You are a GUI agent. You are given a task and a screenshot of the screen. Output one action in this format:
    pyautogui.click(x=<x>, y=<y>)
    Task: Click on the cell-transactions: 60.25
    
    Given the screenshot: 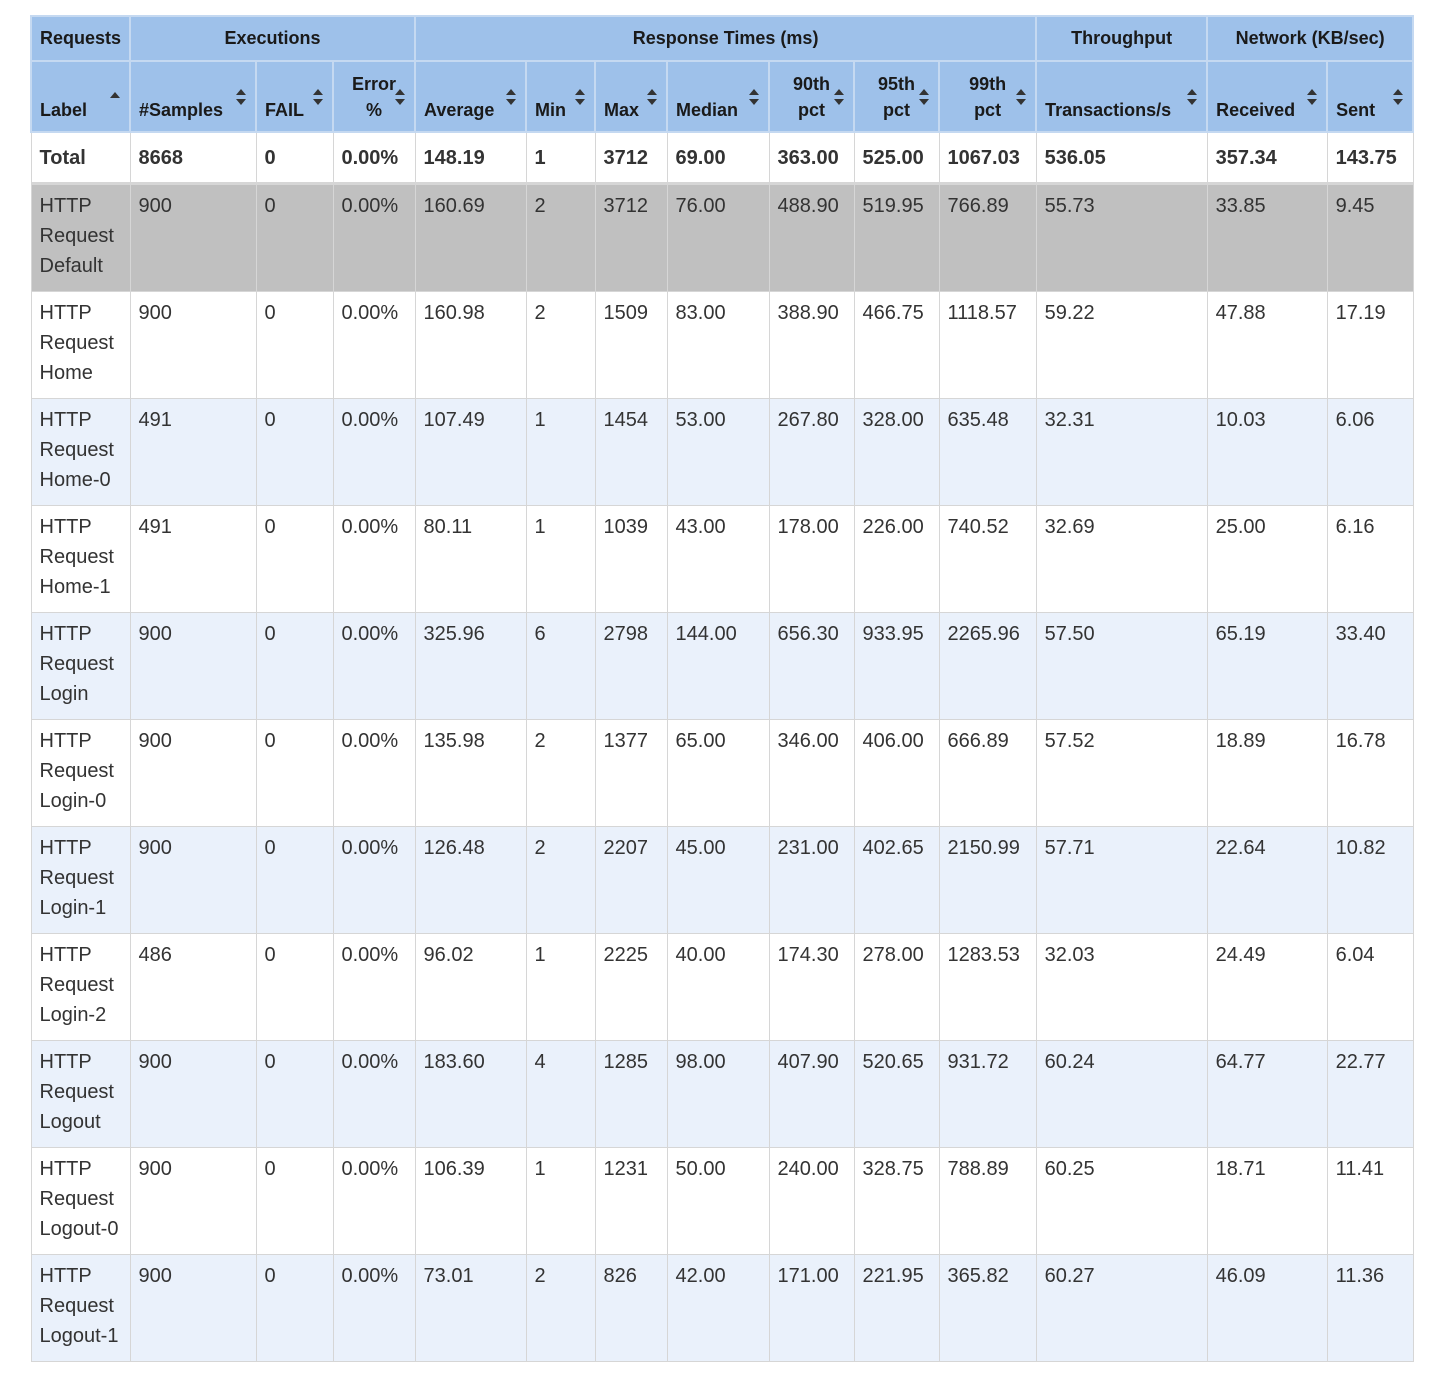 What is the action you would take?
    pyautogui.click(x=1121, y=1201)
    